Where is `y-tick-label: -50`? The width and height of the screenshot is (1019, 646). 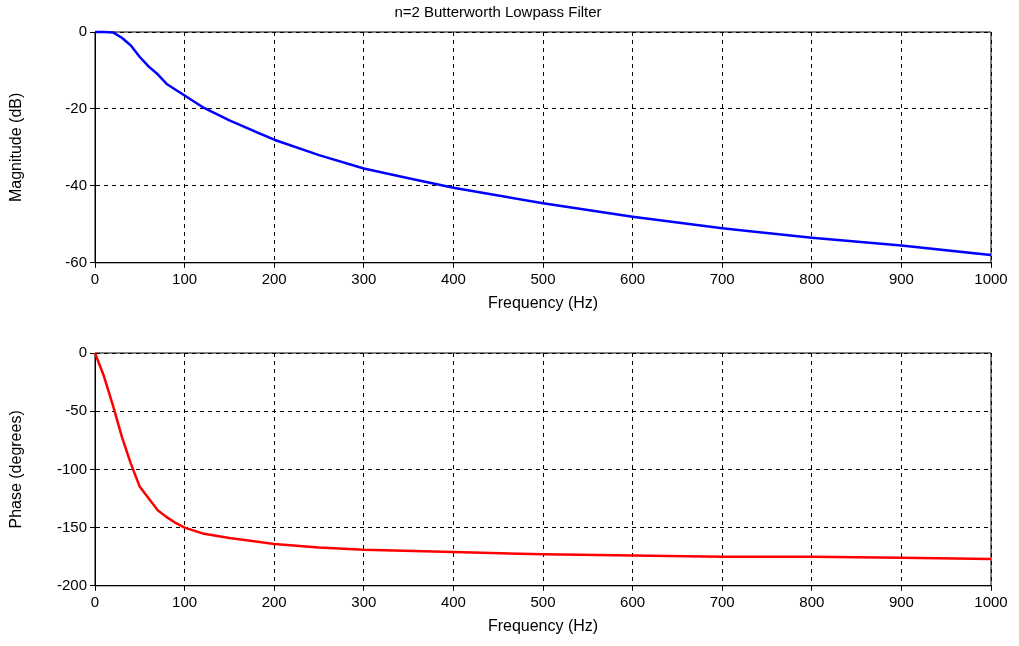 y-tick-label: -50 is located at coordinates (76, 410).